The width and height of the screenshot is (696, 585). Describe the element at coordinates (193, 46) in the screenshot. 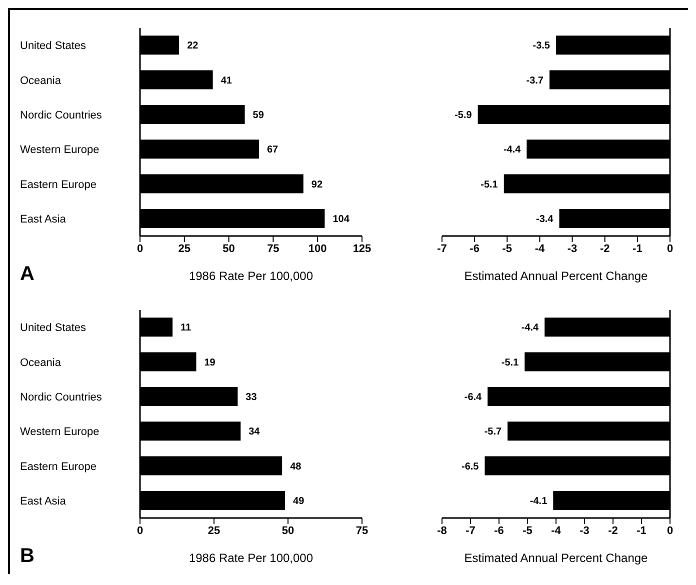

I see `data-label: 22` at that location.